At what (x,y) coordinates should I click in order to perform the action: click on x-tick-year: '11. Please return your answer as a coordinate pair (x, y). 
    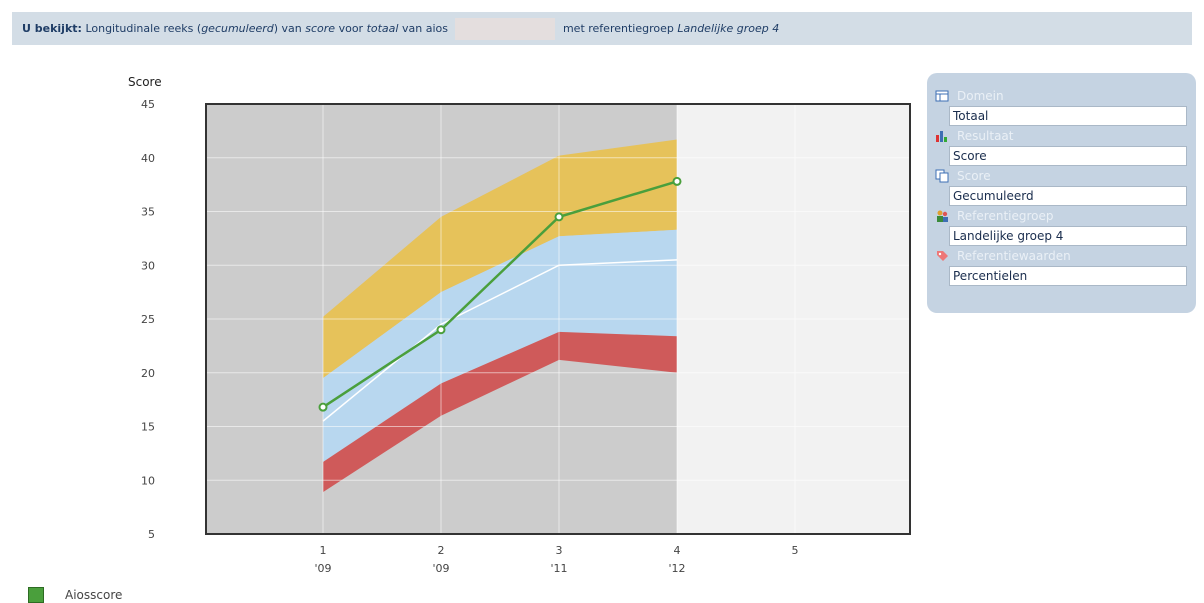
    Looking at the image, I should click on (558, 568).